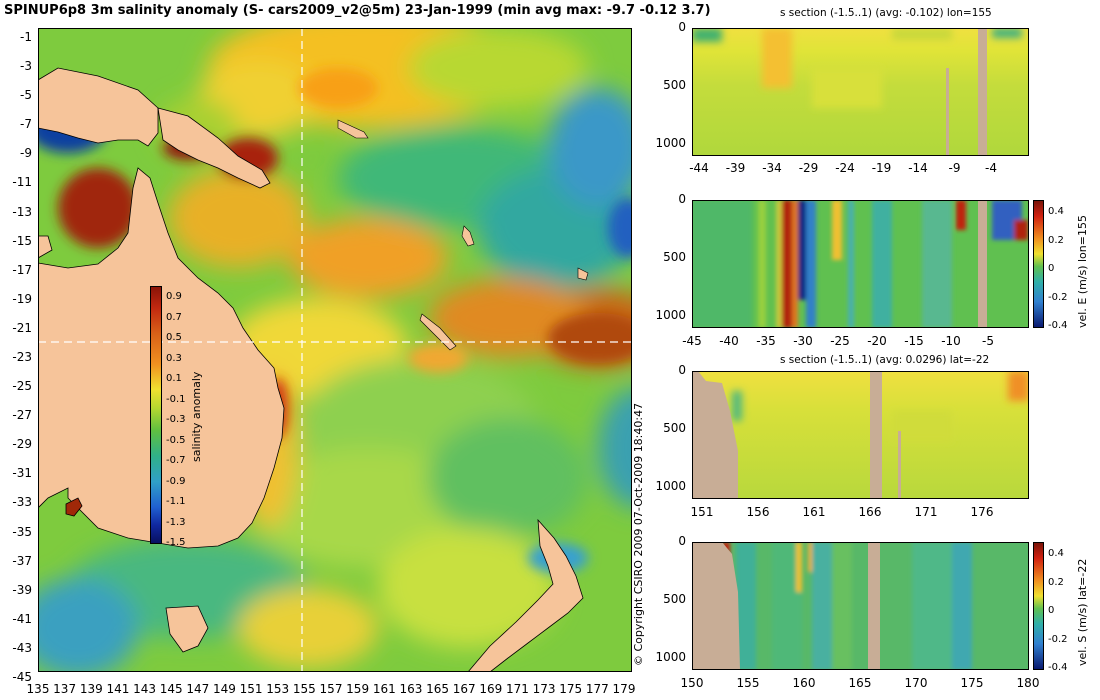  I want to click on map-y-tick-6: -13, so click(22, 211).